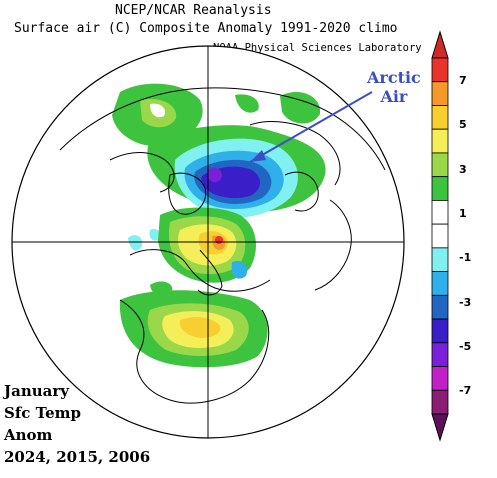 The height and width of the screenshot is (478, 497). I want to click on colorbar-tick-label: 1, so click(463, 214).